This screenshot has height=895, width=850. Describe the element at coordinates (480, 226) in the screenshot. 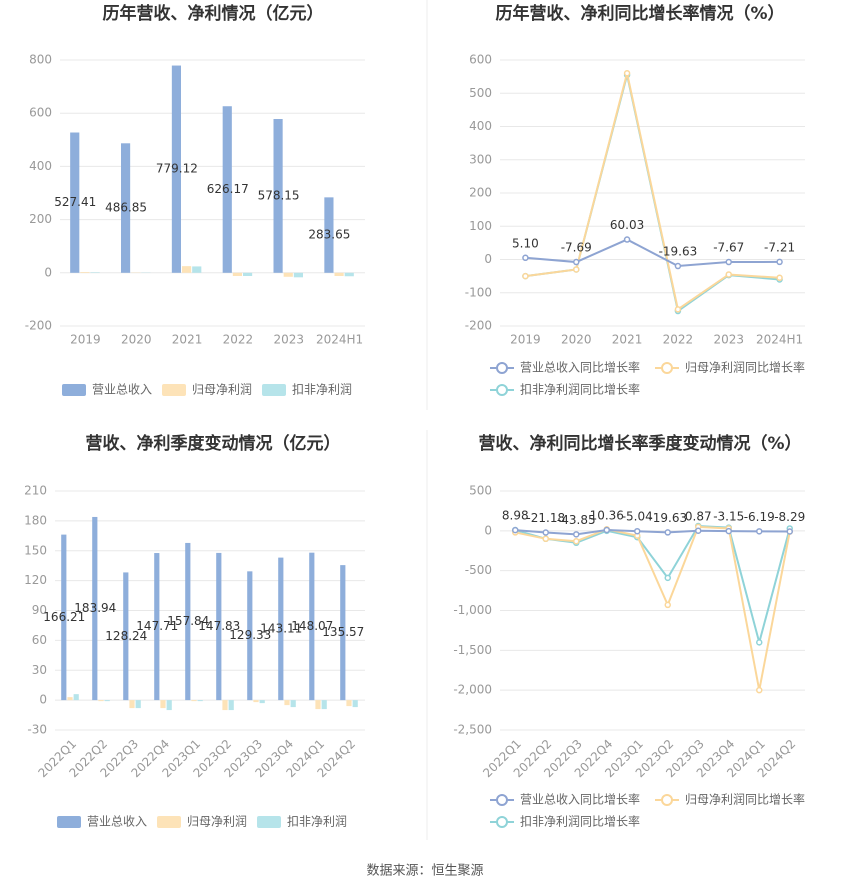

I see `y-tick-label: 100` at that location.